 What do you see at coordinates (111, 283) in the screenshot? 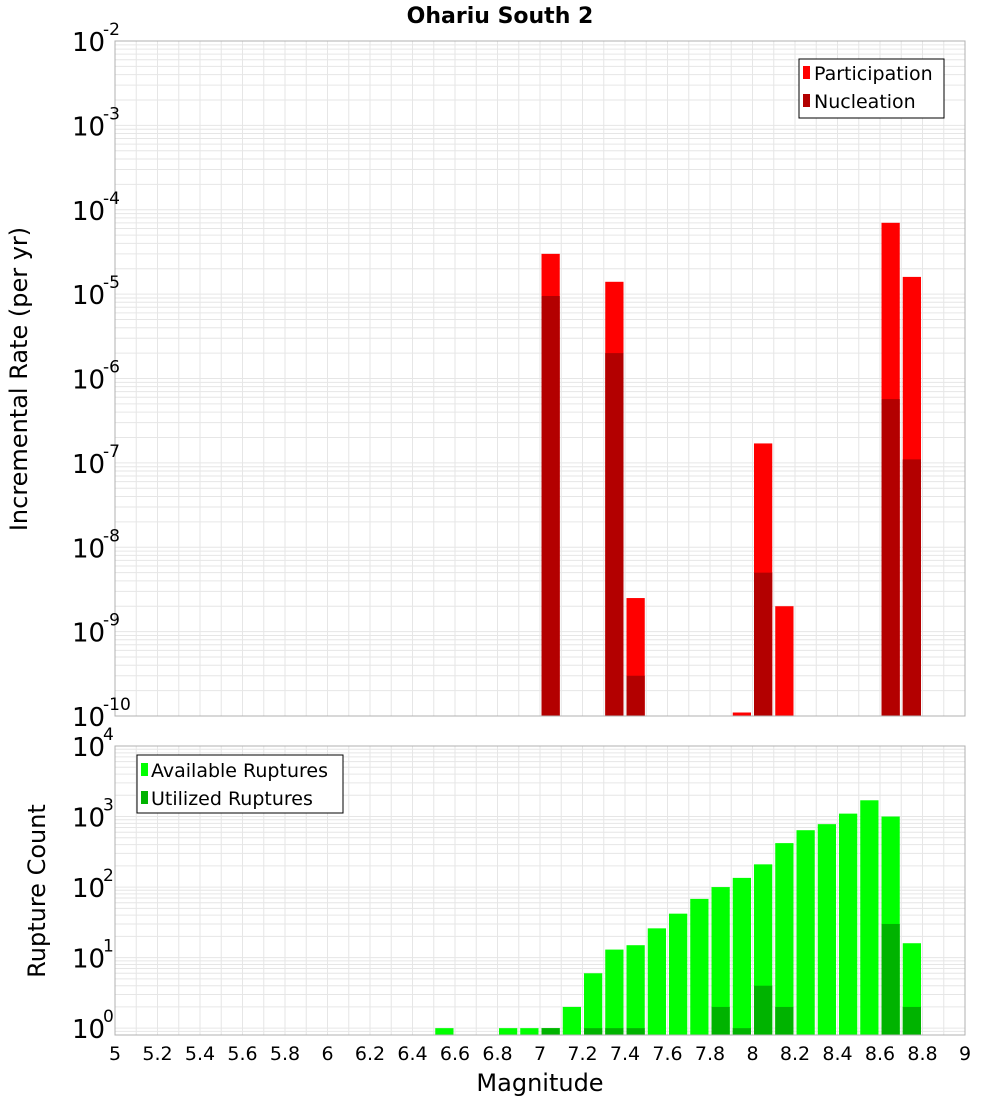
I see `y-tick-exponent: -5` at bounding box center [111, 283].